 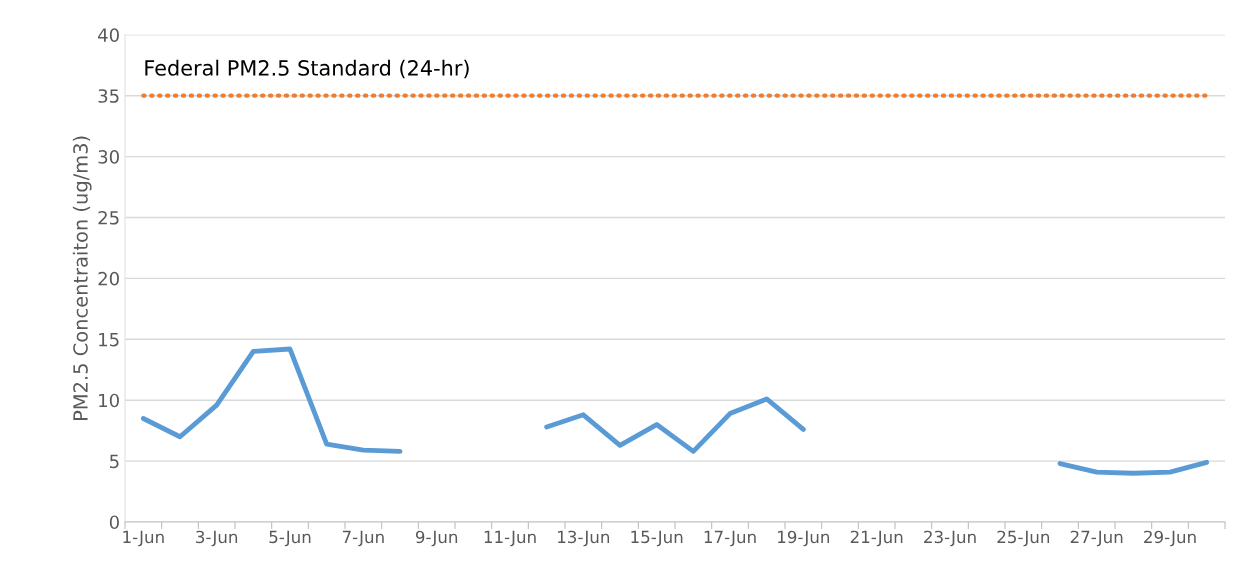 I want to click on y-tick-label: 20, so click(x=108, y=278).